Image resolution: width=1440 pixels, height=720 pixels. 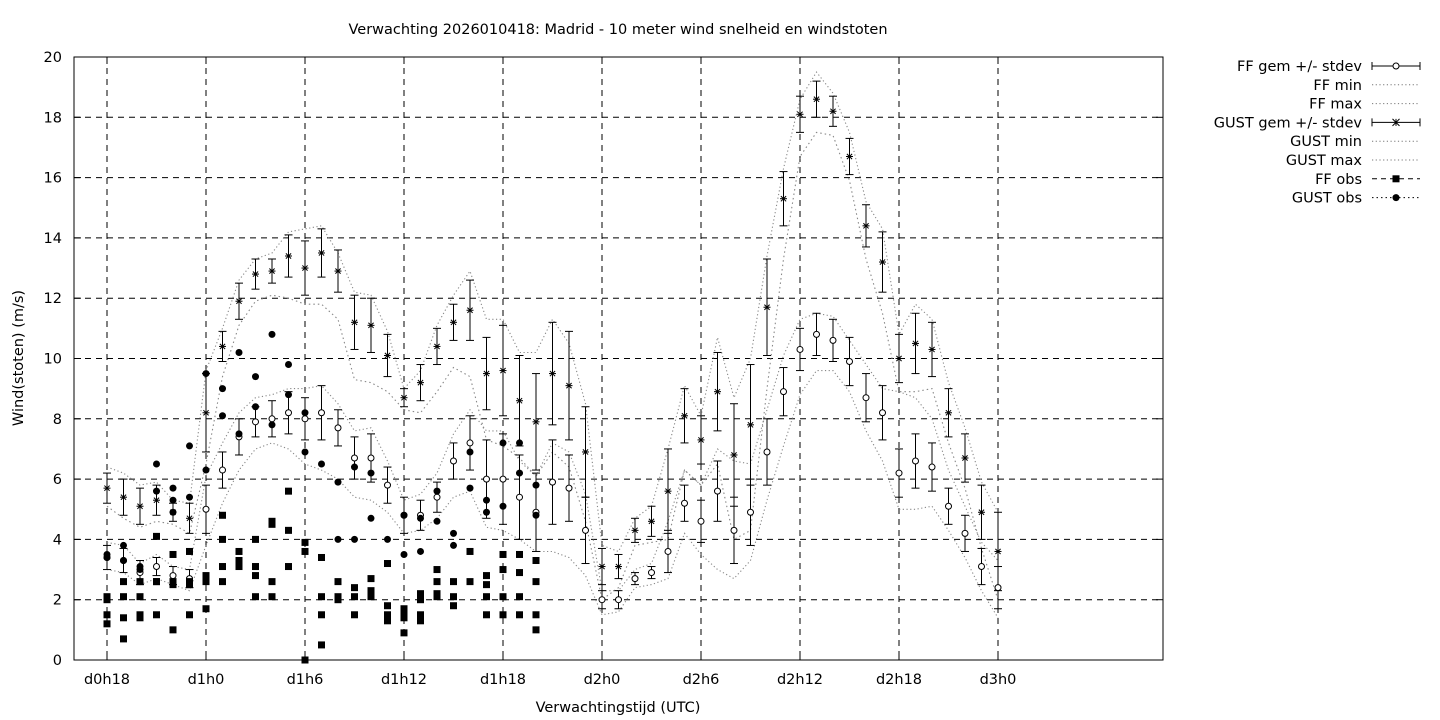 I want to click on x-axis-label: Verwachtingstijd (UTC), so click(x=618, y=708).